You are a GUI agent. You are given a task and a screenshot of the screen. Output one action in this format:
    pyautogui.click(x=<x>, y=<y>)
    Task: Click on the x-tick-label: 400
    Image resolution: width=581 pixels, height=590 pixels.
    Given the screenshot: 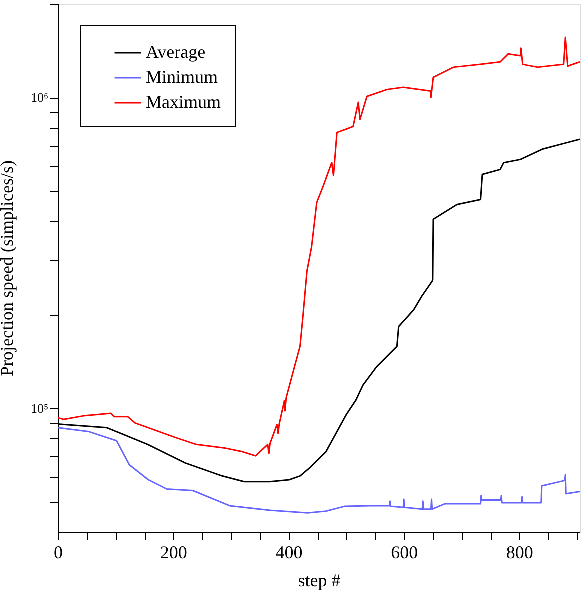 What is the action you would take?
    pyautogui.click(x=289, y=552)
    